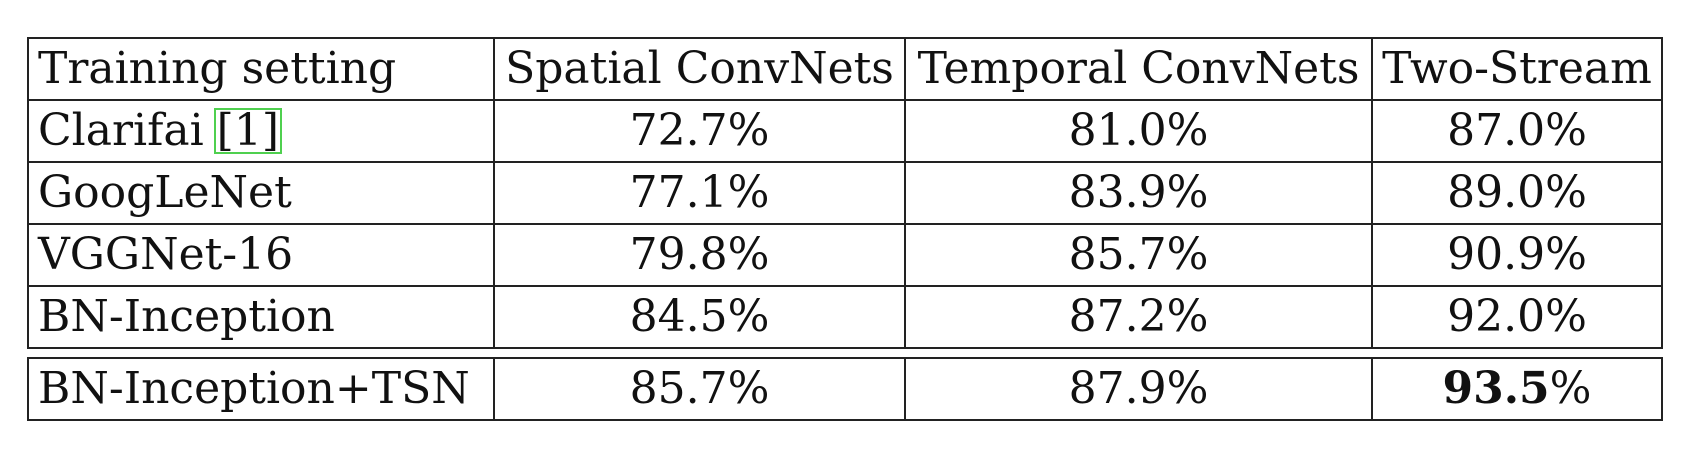 The image size is (1690, 466). Describe the element at coordinates (165, 192) in the screenshot. I see `setting-name: GoogLeNet` at that location.